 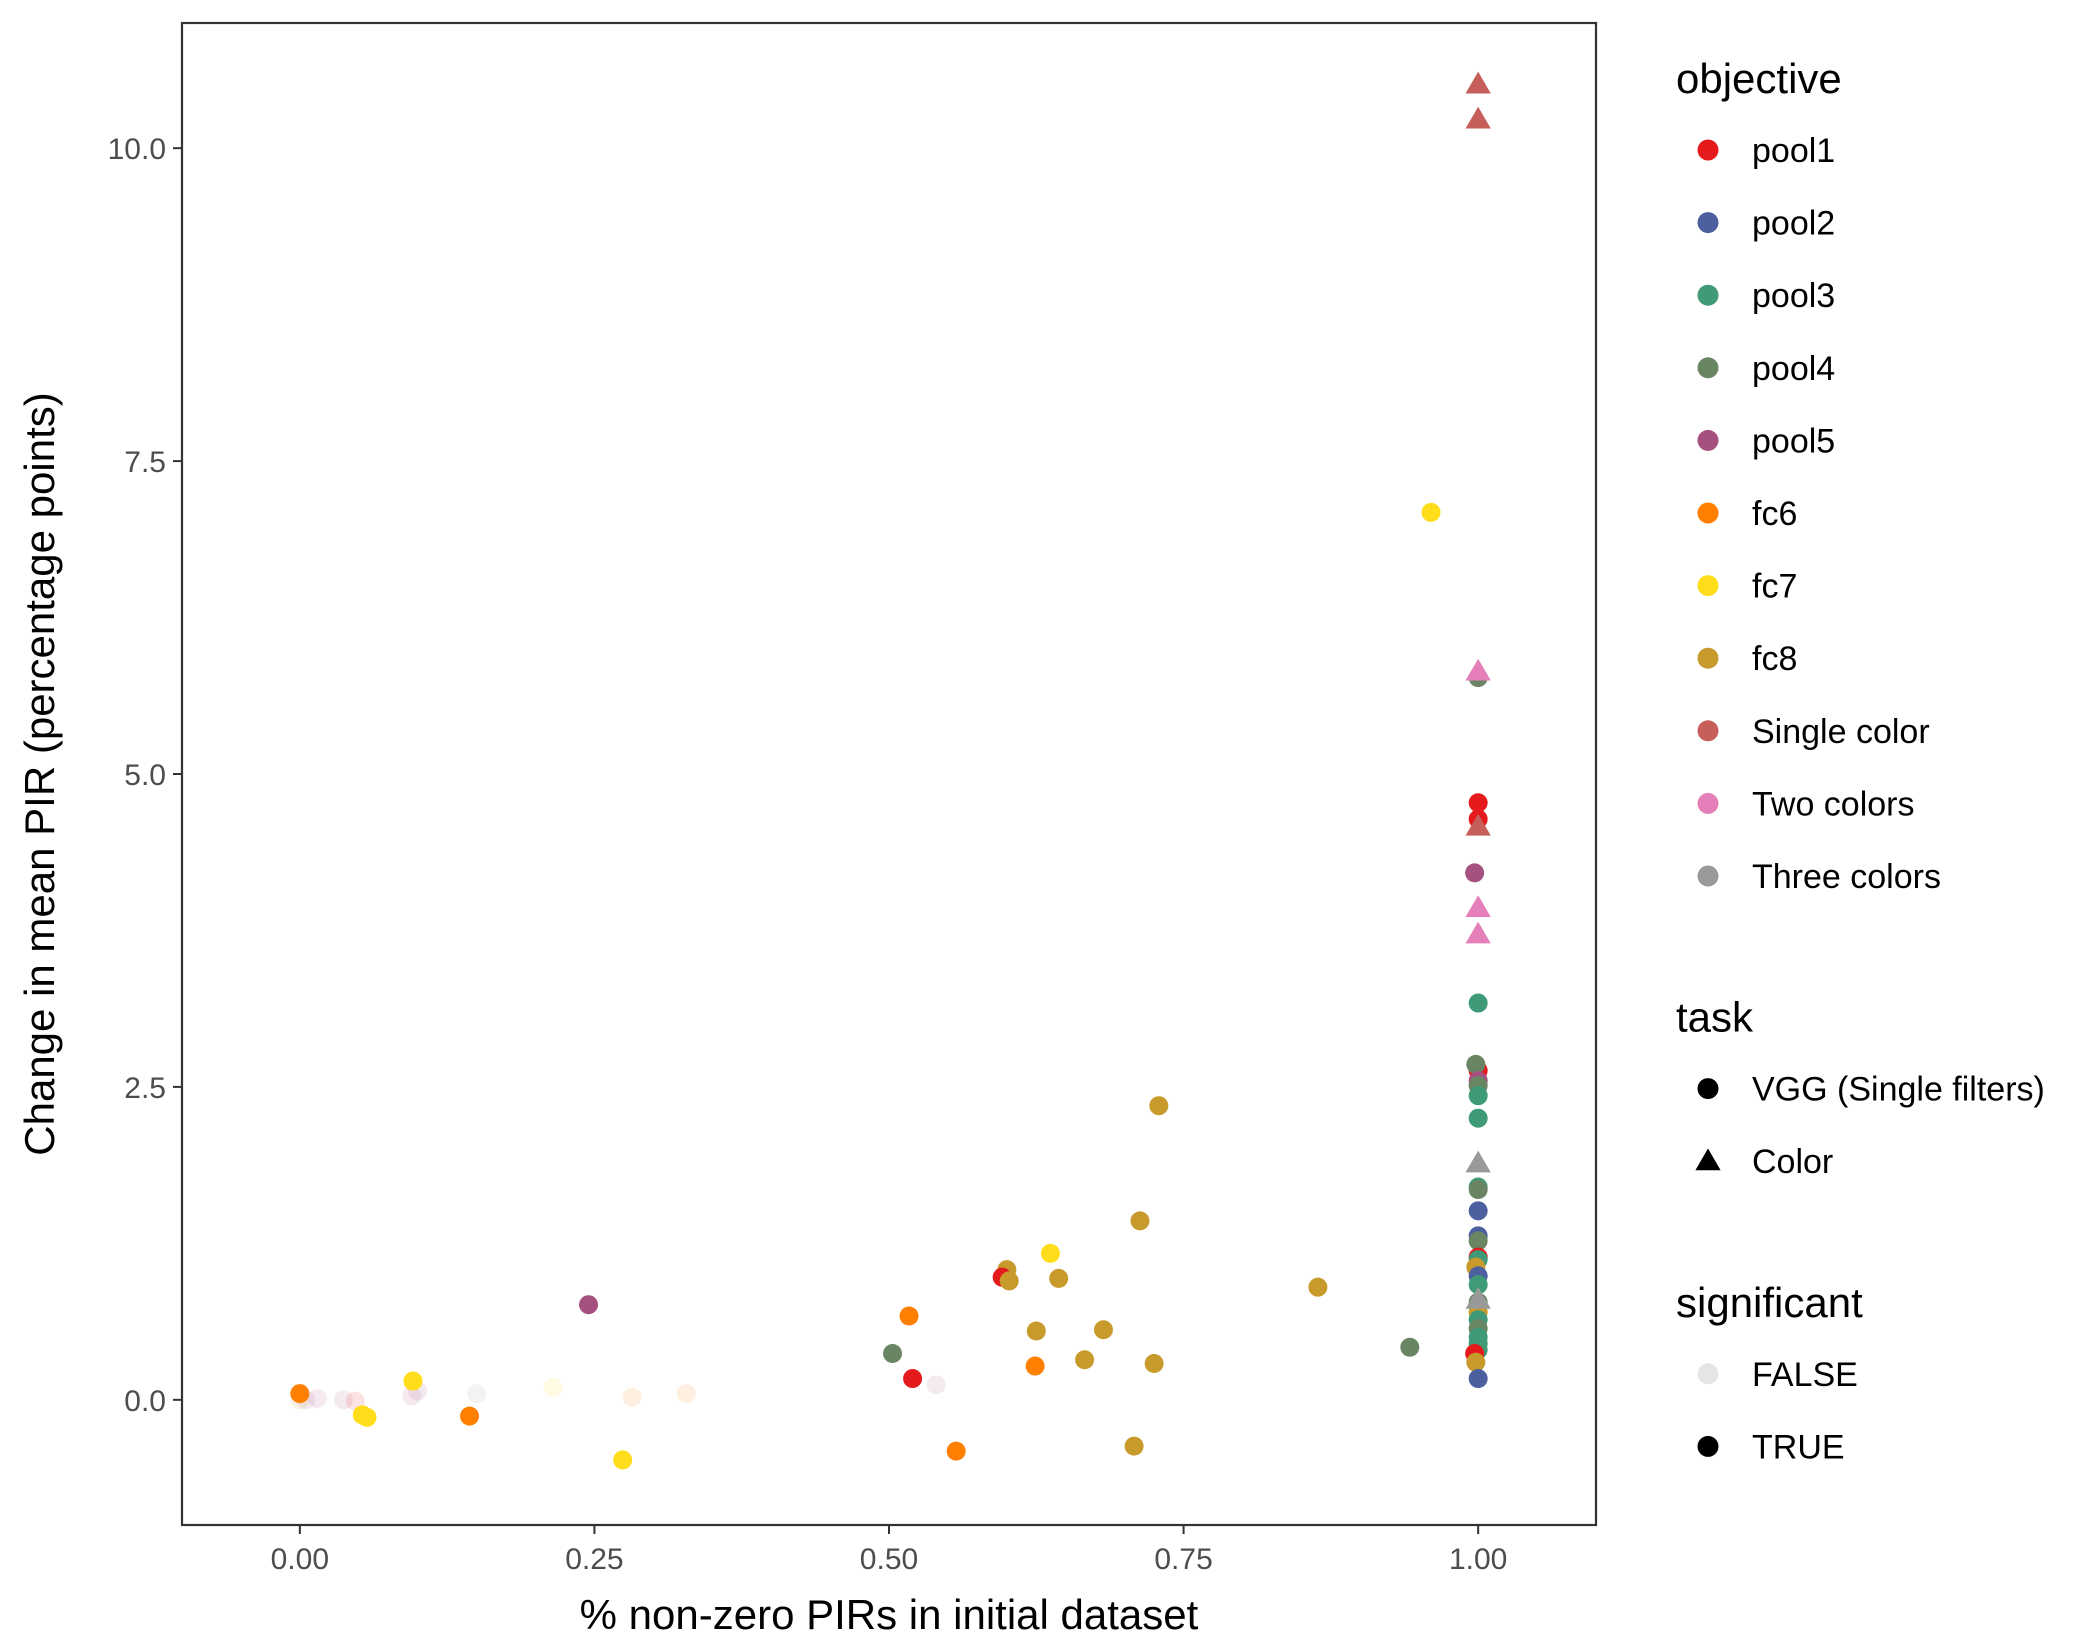 I want to click on legend-label: fc6, so click(x=1774, y=514).